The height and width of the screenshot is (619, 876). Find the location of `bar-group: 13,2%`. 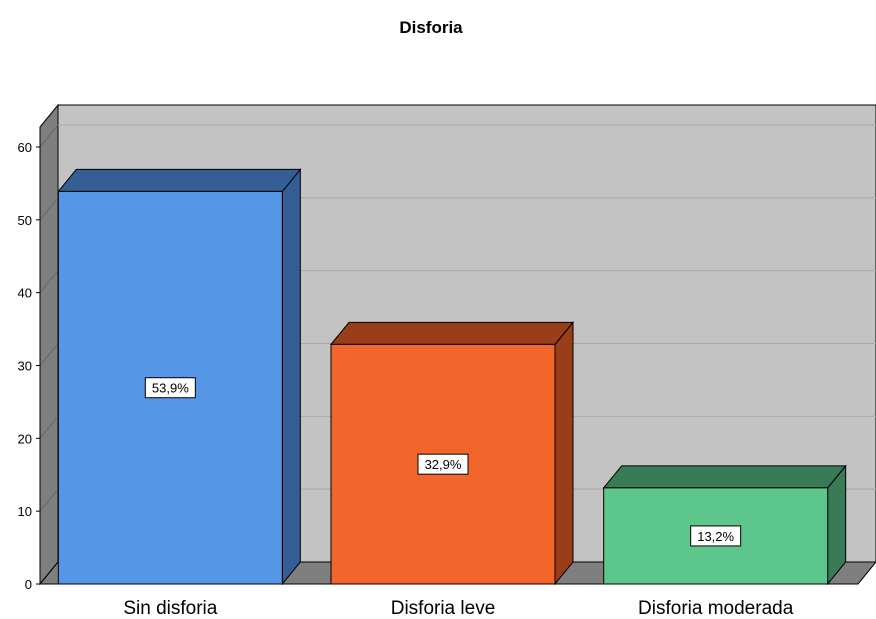

bar-group: 13,2% is located at coordinates (724, 525).